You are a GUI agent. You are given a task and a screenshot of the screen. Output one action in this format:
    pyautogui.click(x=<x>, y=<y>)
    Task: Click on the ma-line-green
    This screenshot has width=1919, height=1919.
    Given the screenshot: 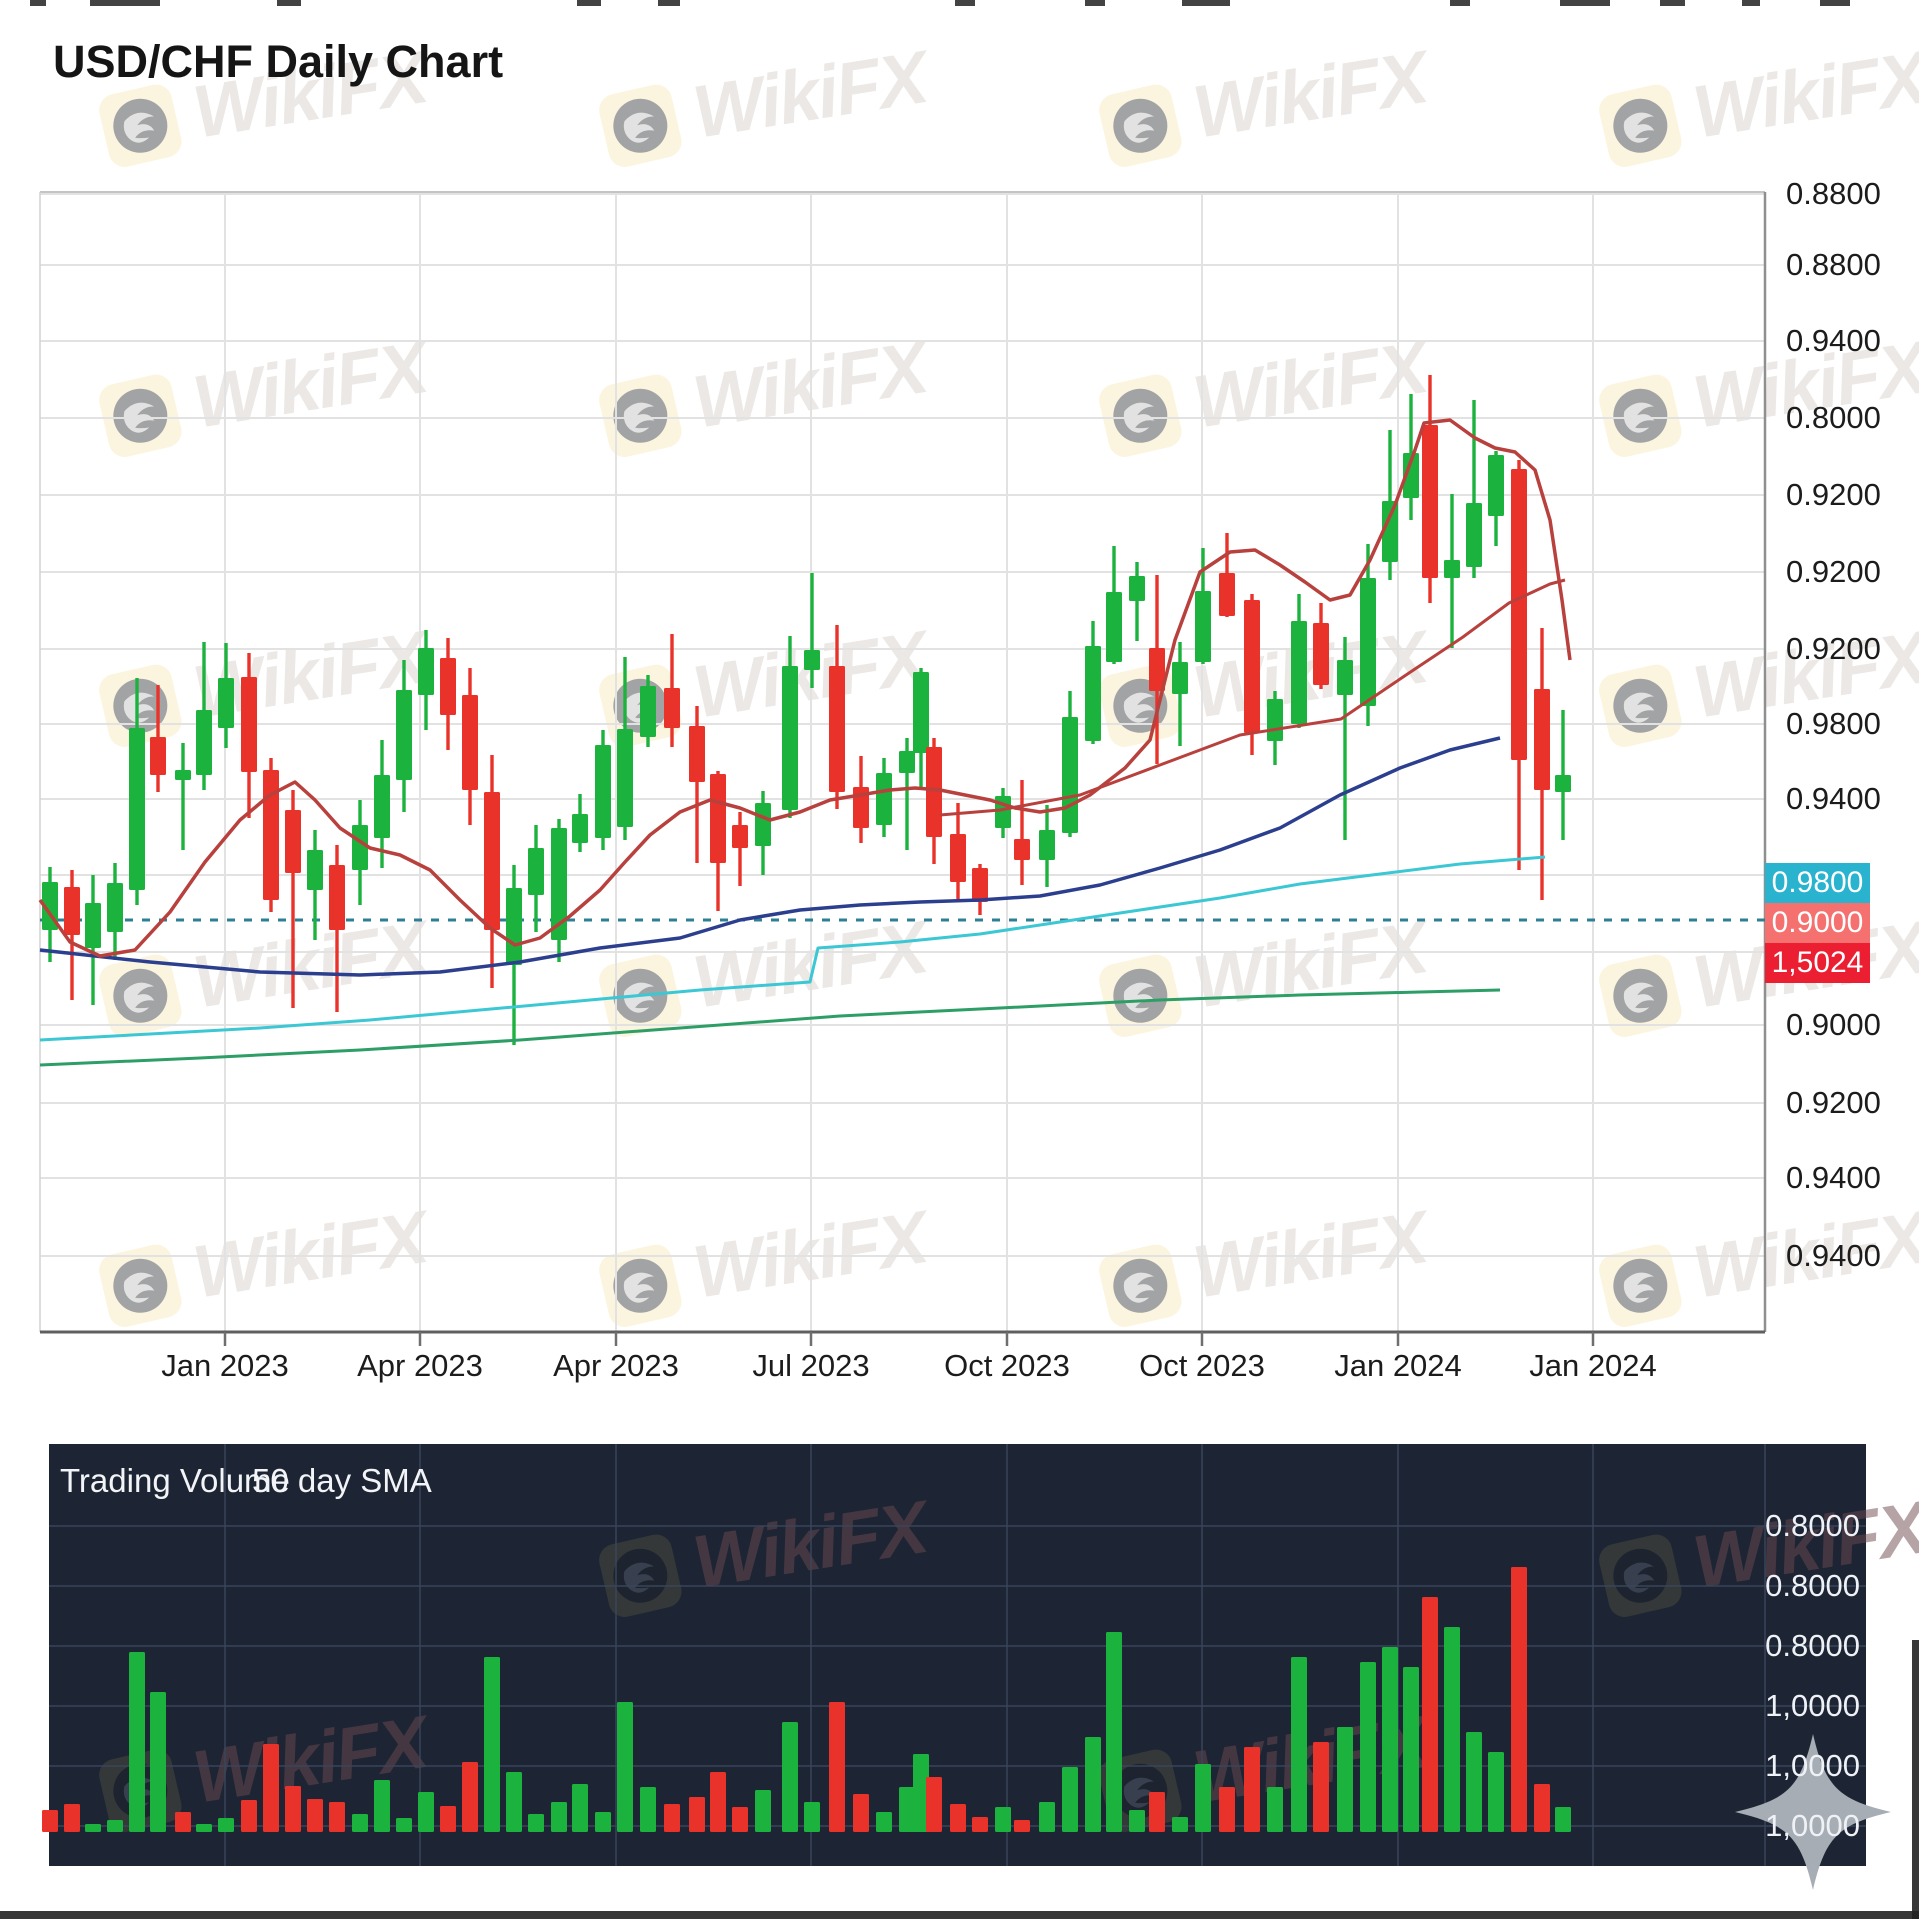 What is the action you would take?
    pyautogui.click(x=770, y=1027)
    